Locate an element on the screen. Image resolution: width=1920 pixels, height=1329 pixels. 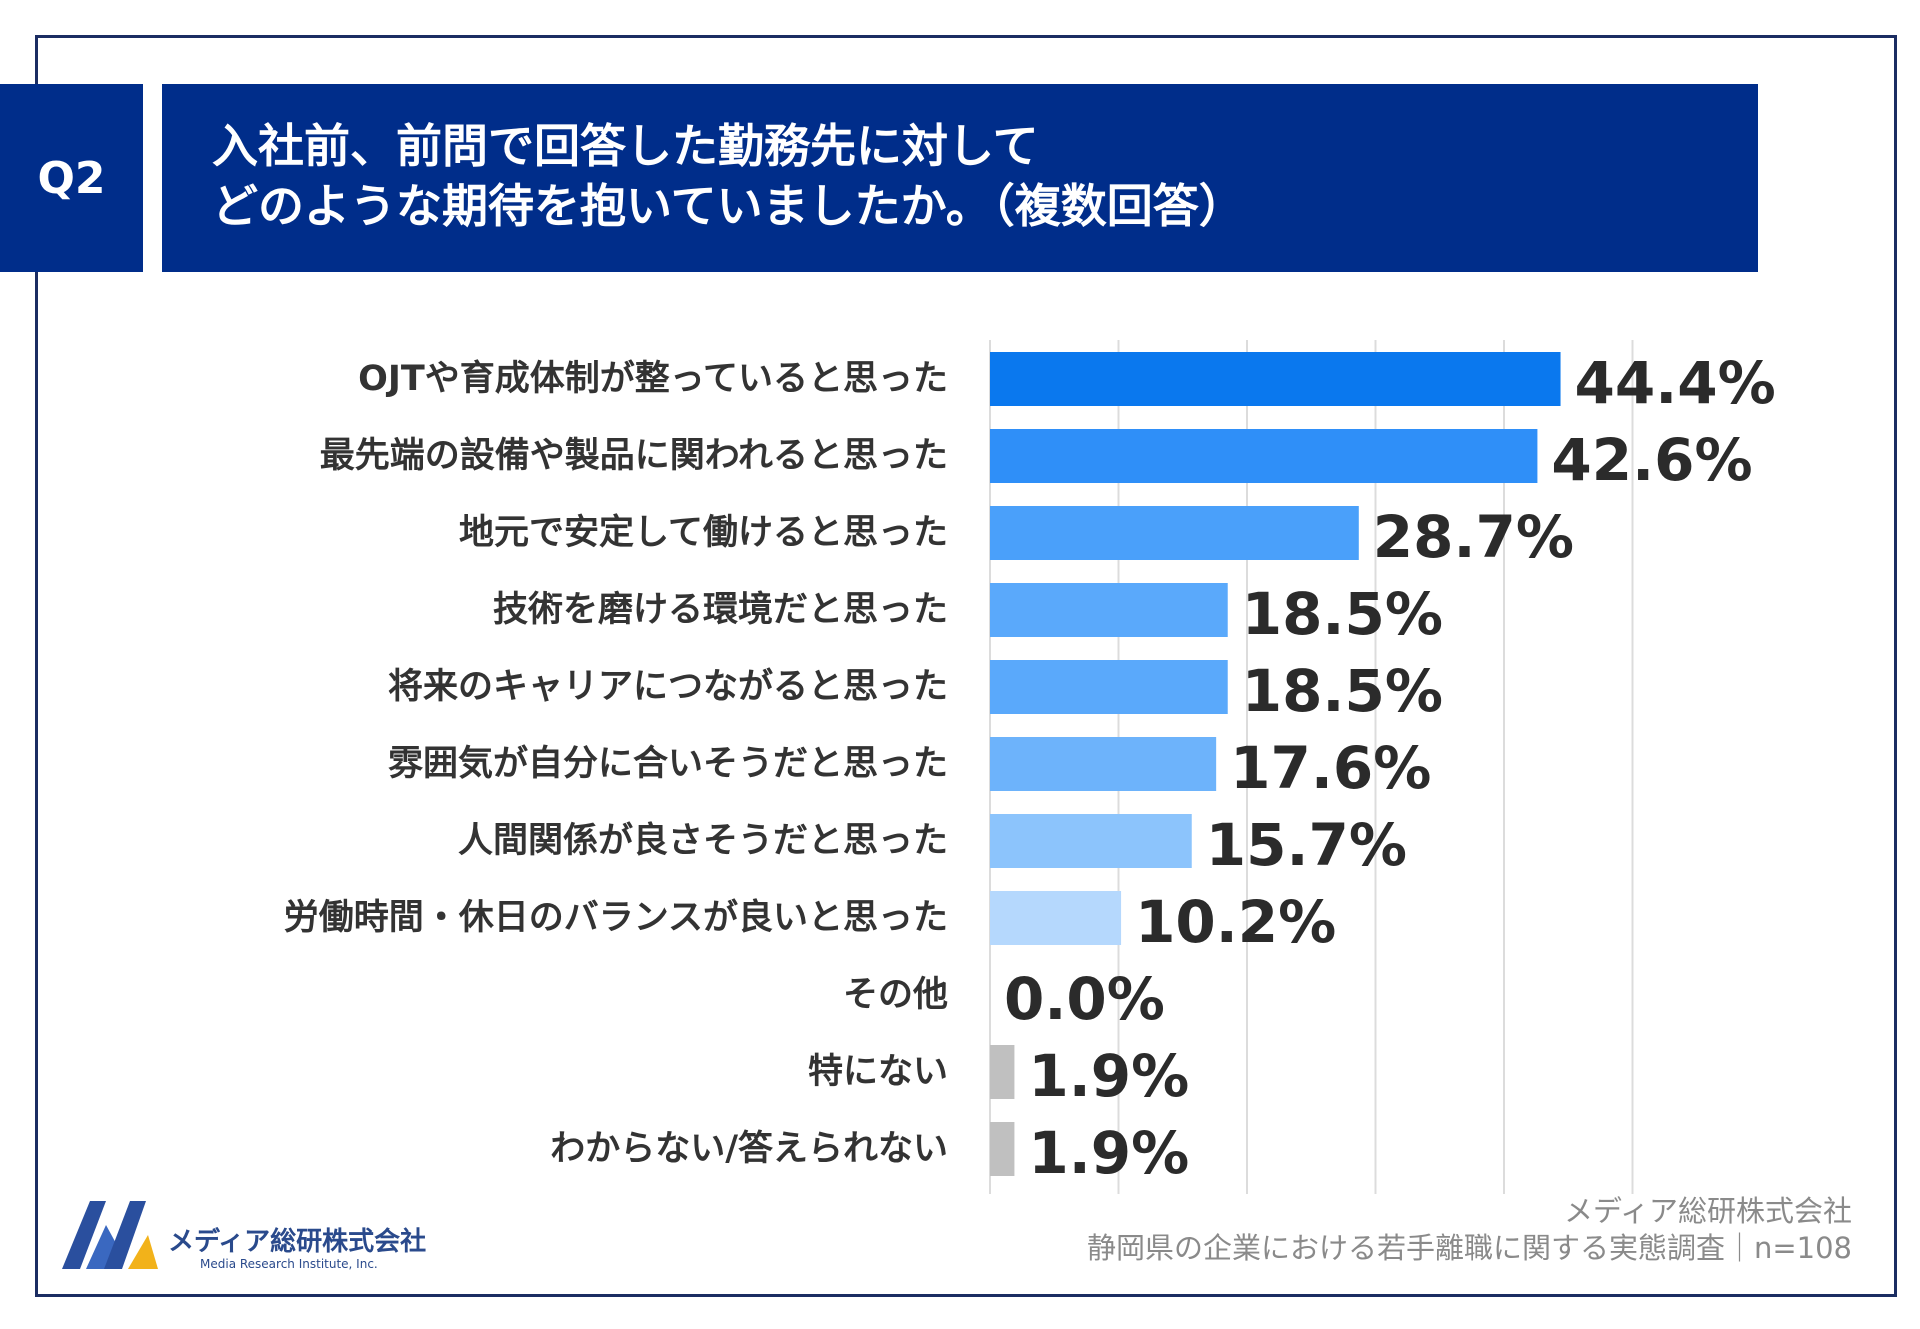
category-label: 最先端の設備や製品に関われると思った is located at coordinates (634, 456).